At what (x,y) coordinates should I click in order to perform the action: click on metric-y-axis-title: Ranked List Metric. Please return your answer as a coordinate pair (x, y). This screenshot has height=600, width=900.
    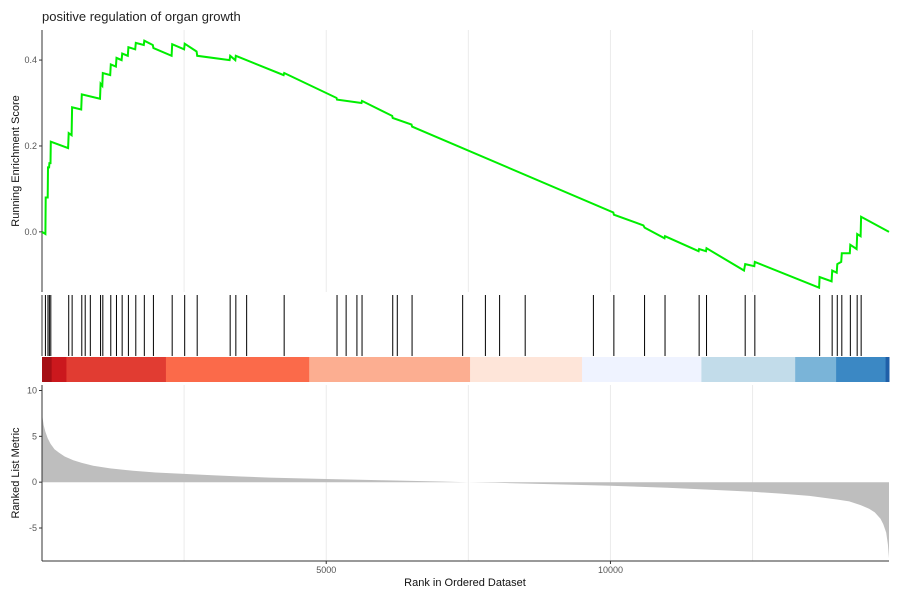
    Looking at the image, I should click on (16, 473).